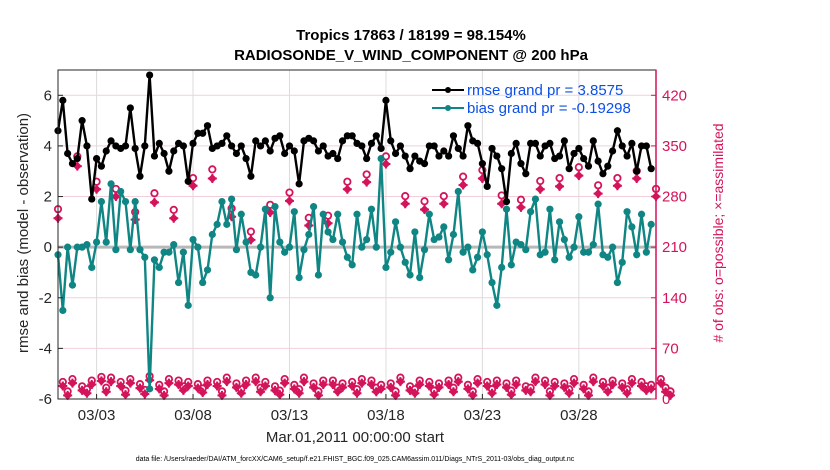 This screenshot has width=830, height=470. I want to click on chart-subtitle: RADIOSONDE_V_WIND_COMPONENT @ 200 hPa, so click(411, 55).